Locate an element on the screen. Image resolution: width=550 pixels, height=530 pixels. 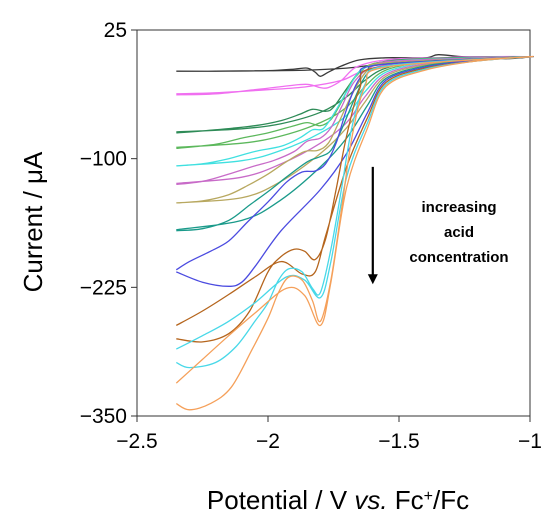
y-tick-label: 25 is located at coordinates (115, 30).